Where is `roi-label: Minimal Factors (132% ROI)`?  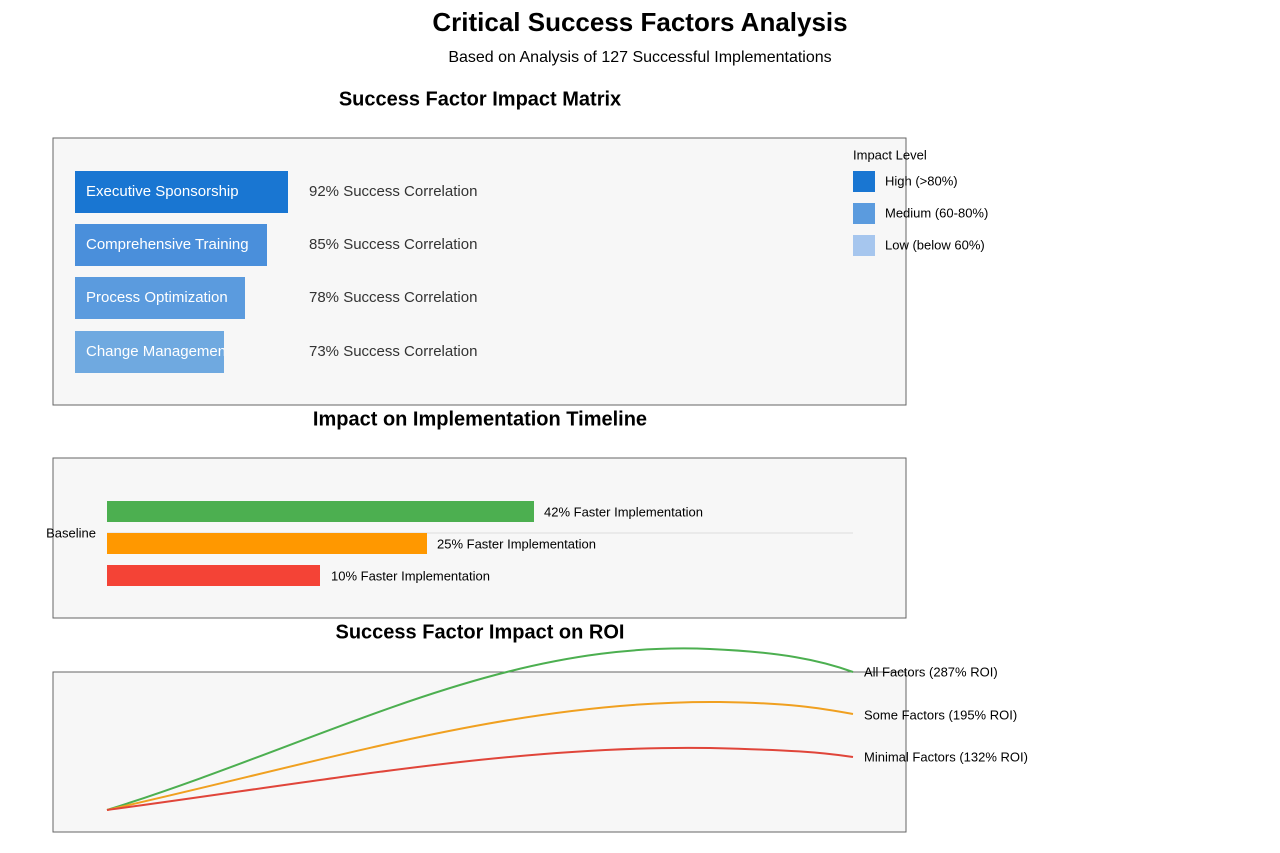
roi-label: Minimal Factors (132% ROI) is located at coordinates (946, 756).